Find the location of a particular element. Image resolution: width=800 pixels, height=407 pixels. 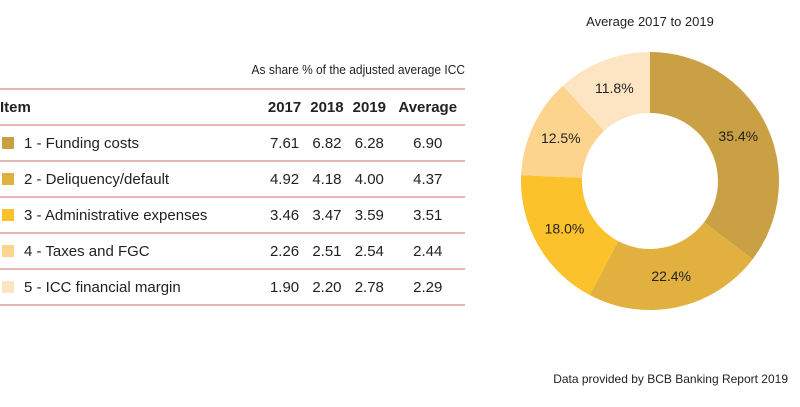

row-label: 1 - Funding costs is located at coordinates (132, 142).